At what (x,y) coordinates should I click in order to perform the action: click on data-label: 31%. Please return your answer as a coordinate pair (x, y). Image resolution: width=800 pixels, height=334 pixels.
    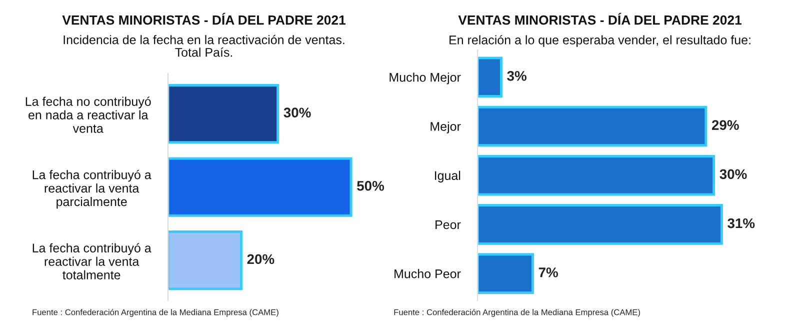
    Looking at the image, I should click on (741, 223).